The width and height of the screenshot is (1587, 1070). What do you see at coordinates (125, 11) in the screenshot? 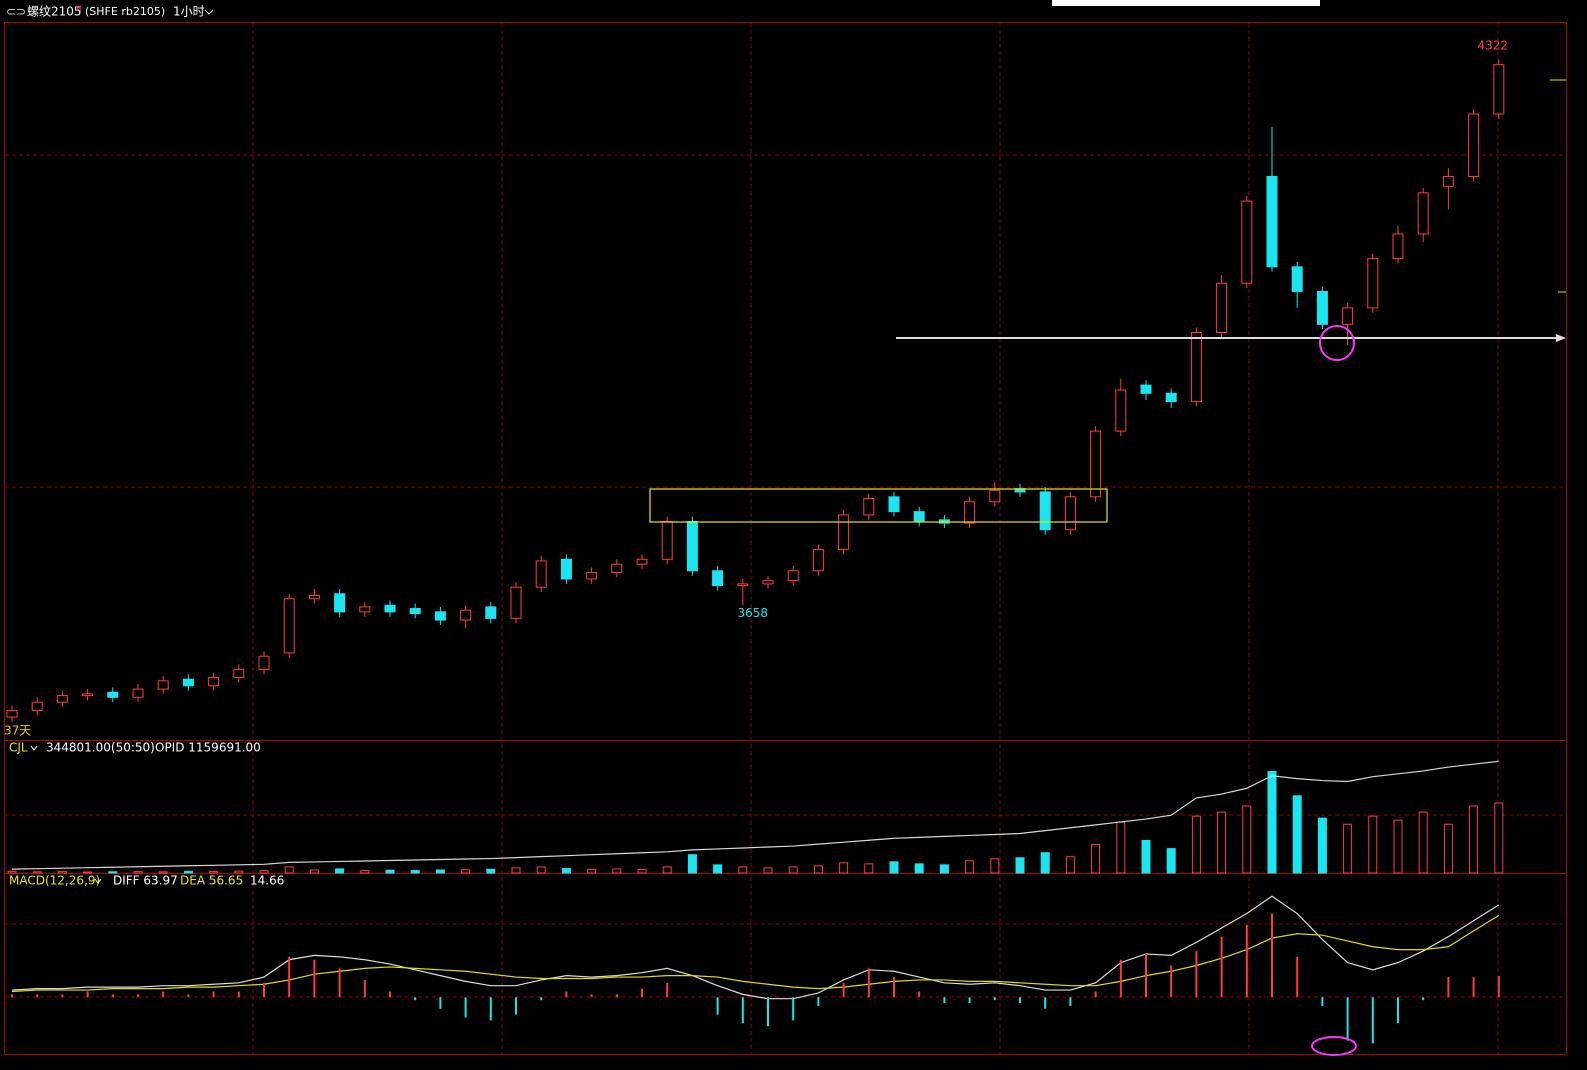
I see `code: (SHFE rb2105)` at bounding box center [125, 11].